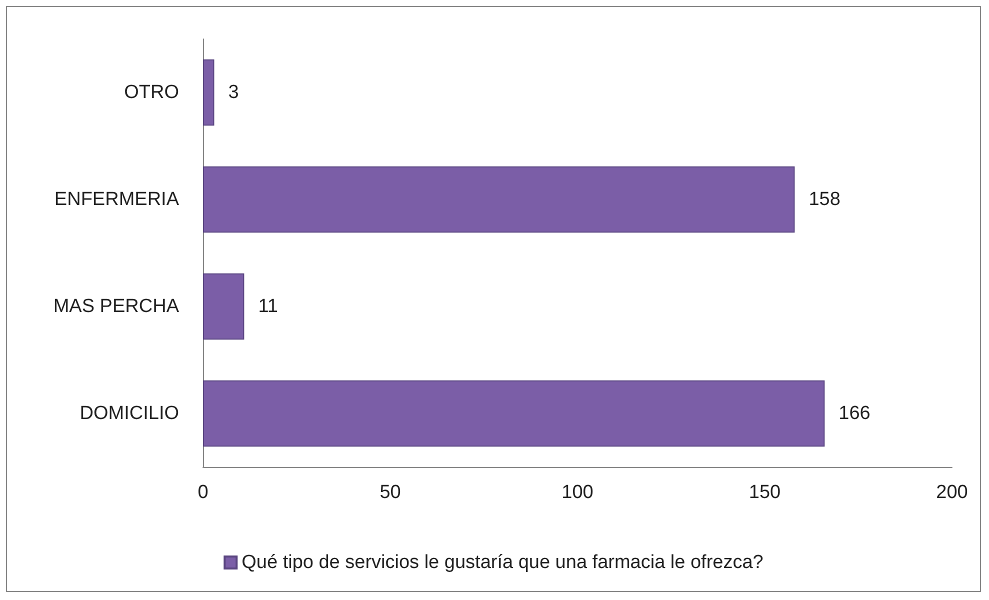  What do you see at coordinates (129, 413) in the screenshot?
I see `y-tick-label: DOMICILIO` at bounding box center [129, 413].